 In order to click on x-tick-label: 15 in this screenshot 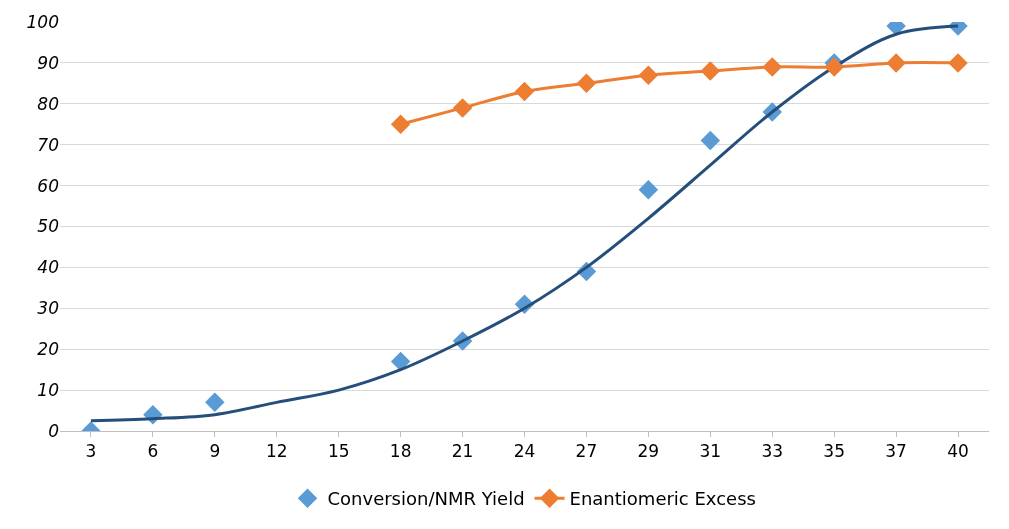, I will do `click(338, 451)`.